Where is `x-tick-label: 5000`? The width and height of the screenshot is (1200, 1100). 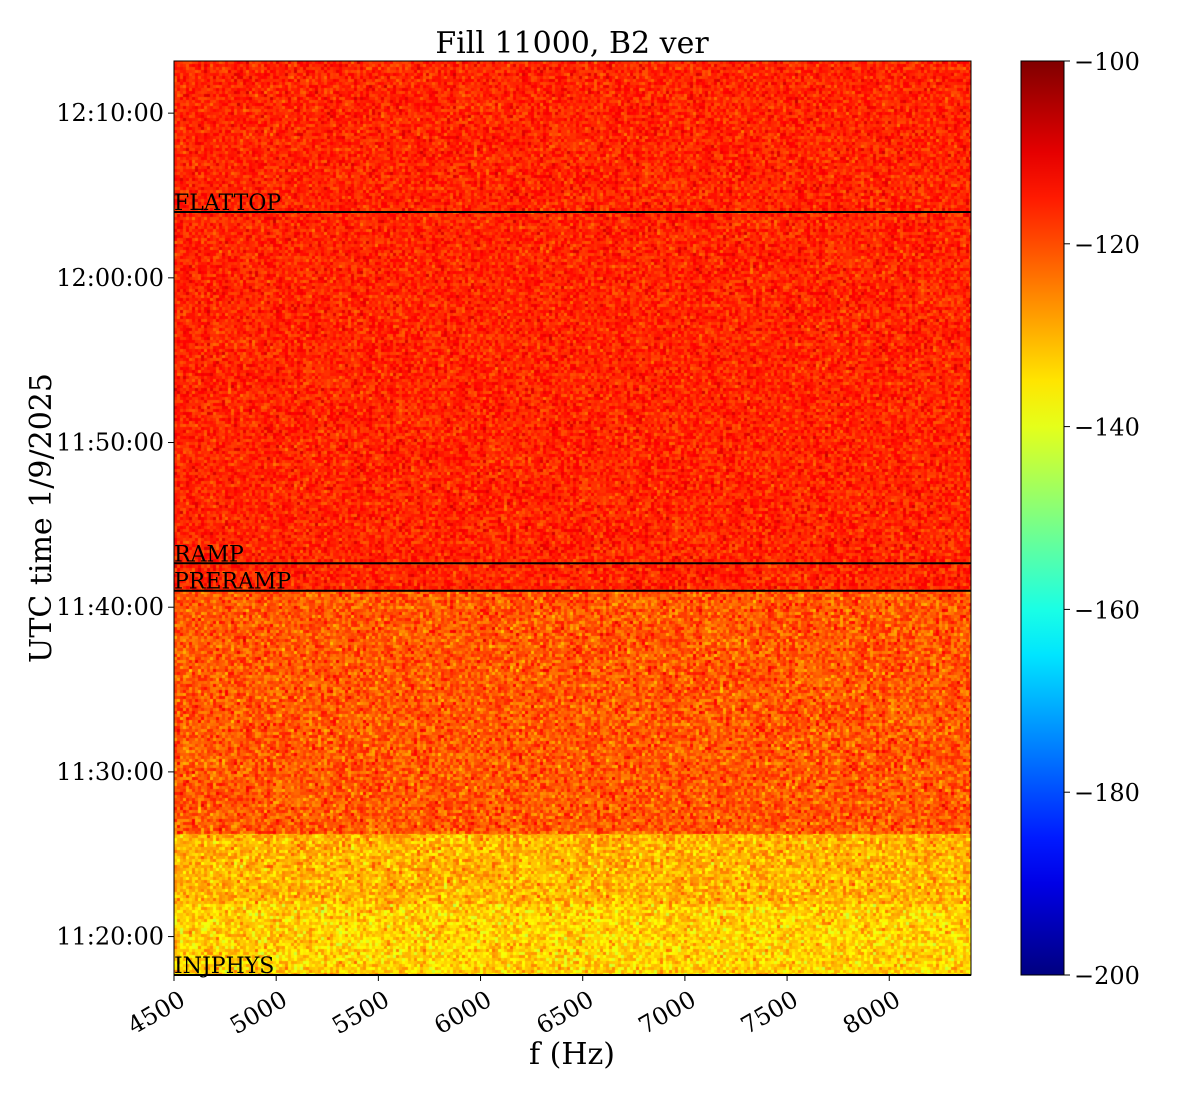
x-tick-label: 5000 is located at coordinates (258, 1012).